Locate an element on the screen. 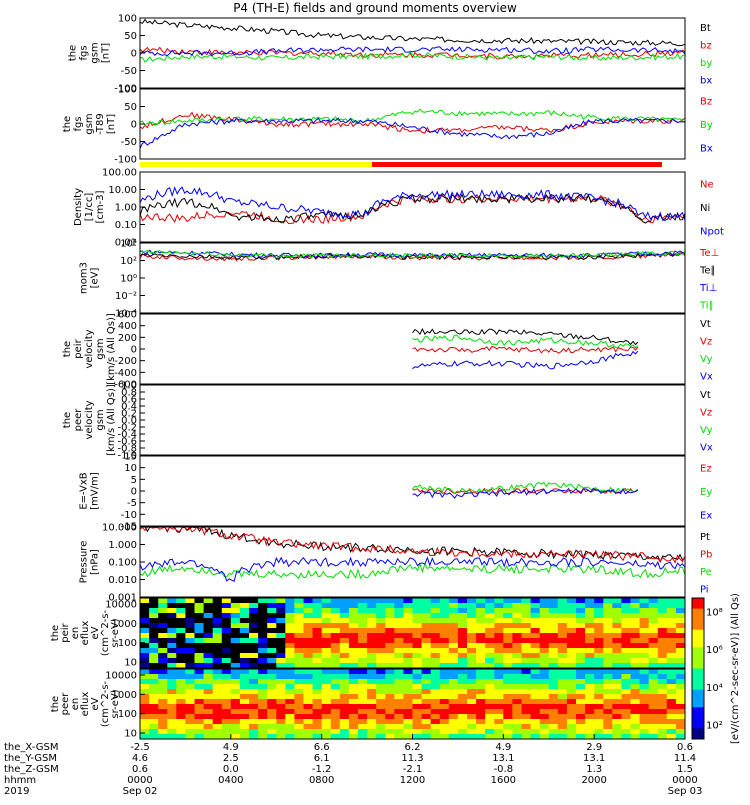 The width and height of the screenshot is (750, 805). ylabel-line: eV is located at coordinates (95, 703).